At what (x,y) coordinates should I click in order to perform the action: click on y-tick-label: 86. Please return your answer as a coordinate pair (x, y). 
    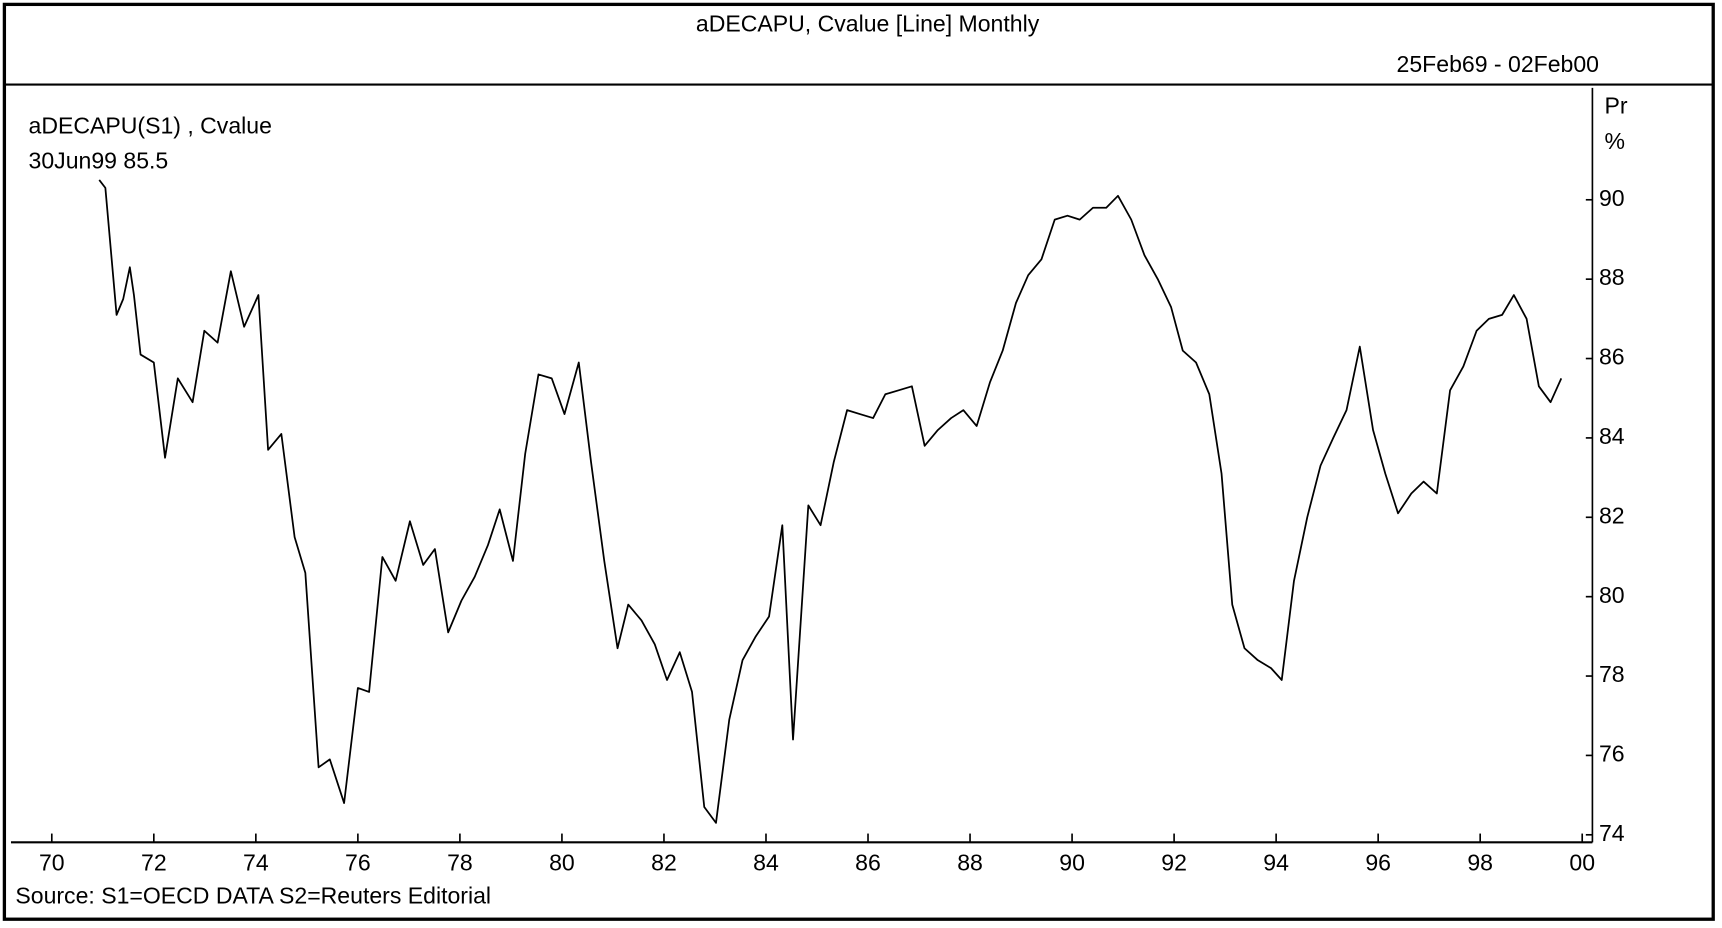
    Looking at the image, I should click on (1612, 357).